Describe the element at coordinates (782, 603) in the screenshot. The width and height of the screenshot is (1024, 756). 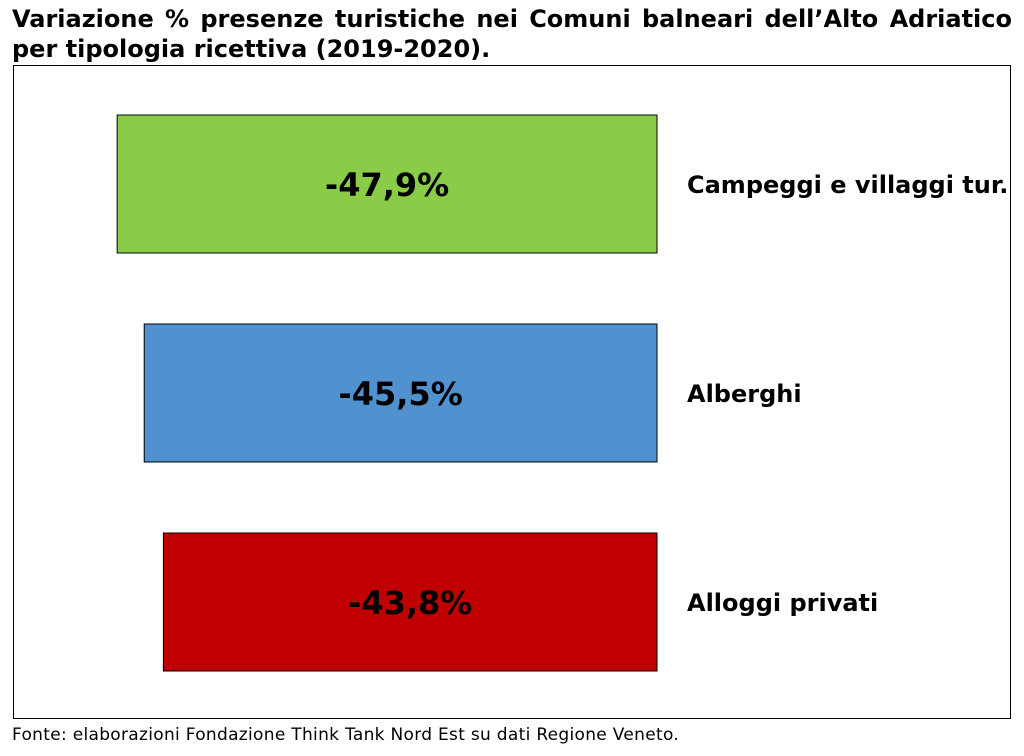
I see `category-label: Alloggi privati` at that location.